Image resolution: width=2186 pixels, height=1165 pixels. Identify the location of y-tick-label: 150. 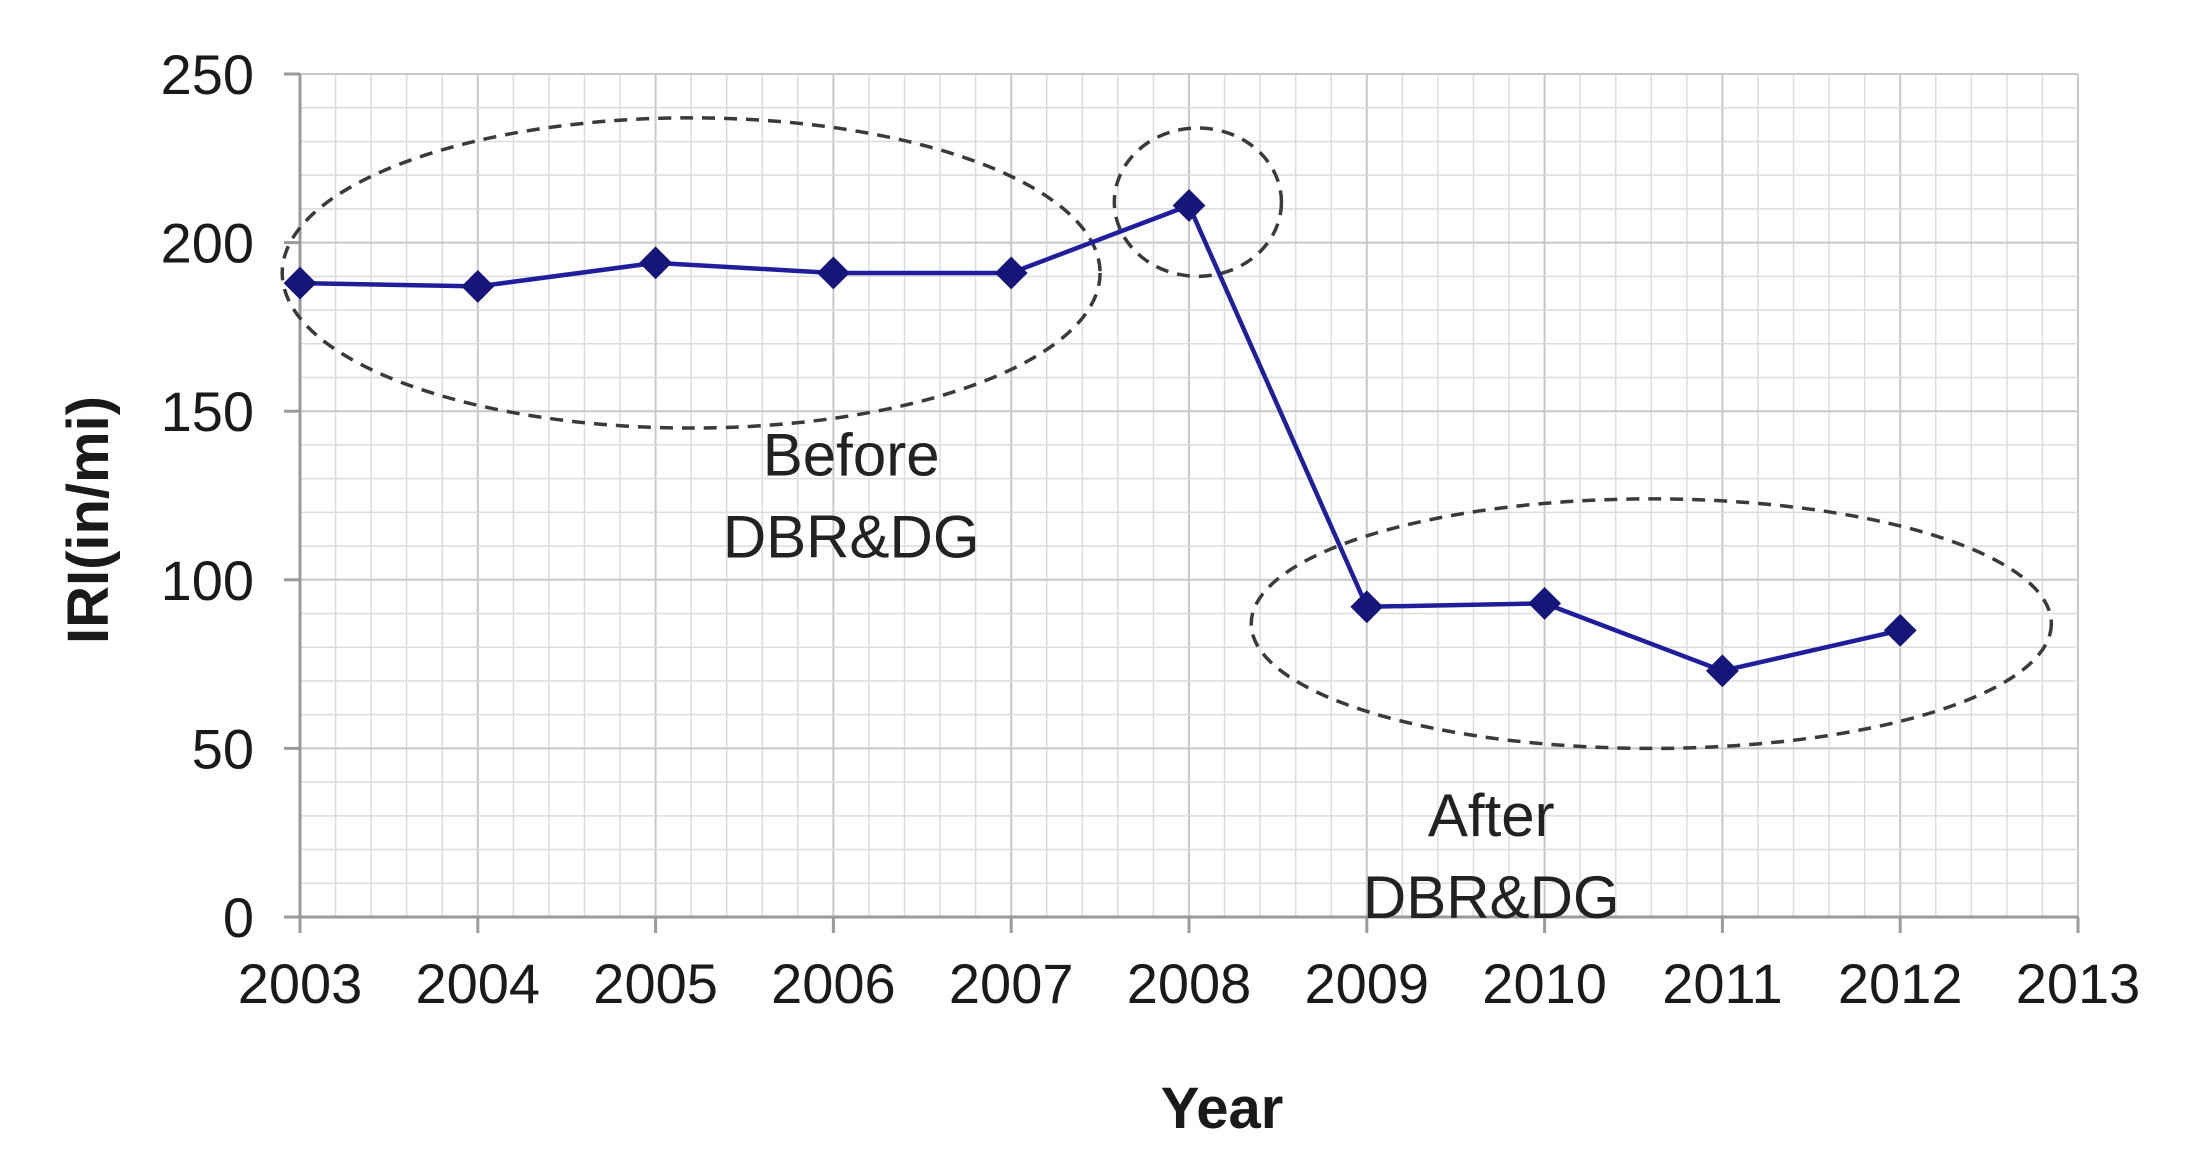
(207, 411).